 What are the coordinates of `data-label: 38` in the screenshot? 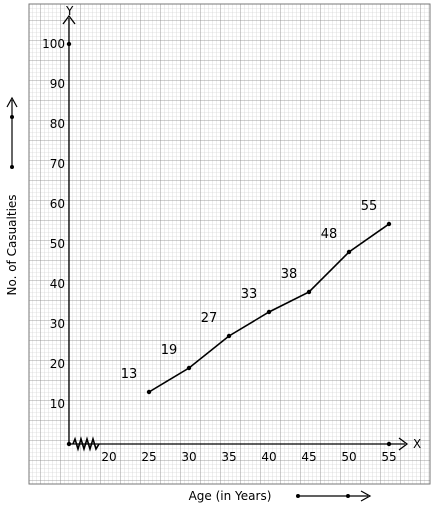 It's located at (289, 274).